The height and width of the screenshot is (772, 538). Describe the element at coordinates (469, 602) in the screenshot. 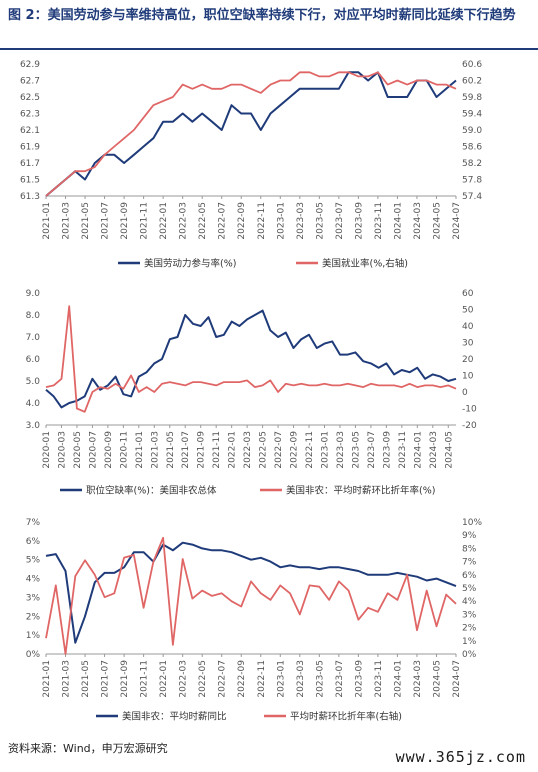

I see `y-right-tick-label: 4%` at that location.